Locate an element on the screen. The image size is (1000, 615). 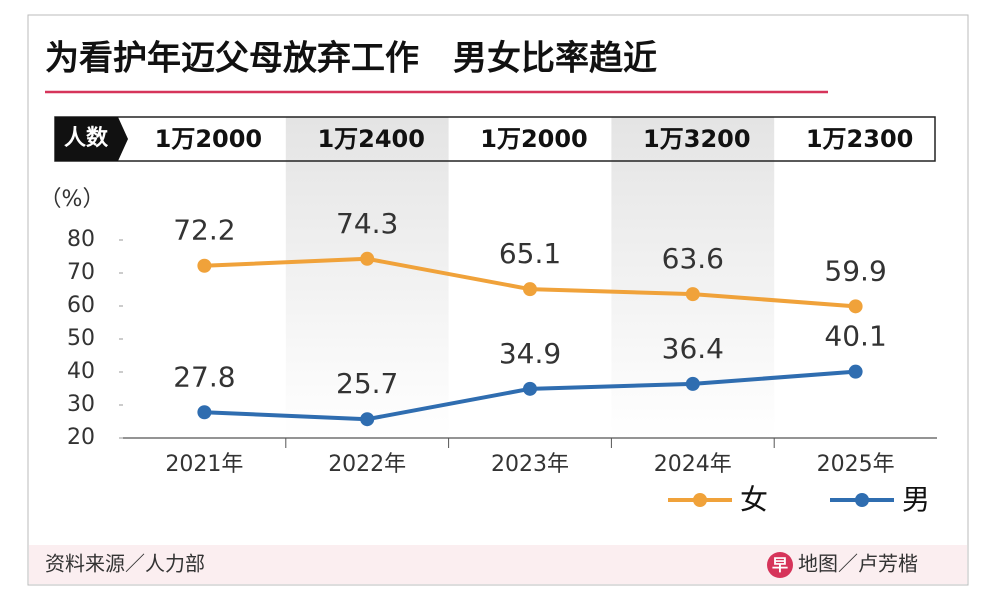
data-label: 40.1 is located at coordinates (855, 336).